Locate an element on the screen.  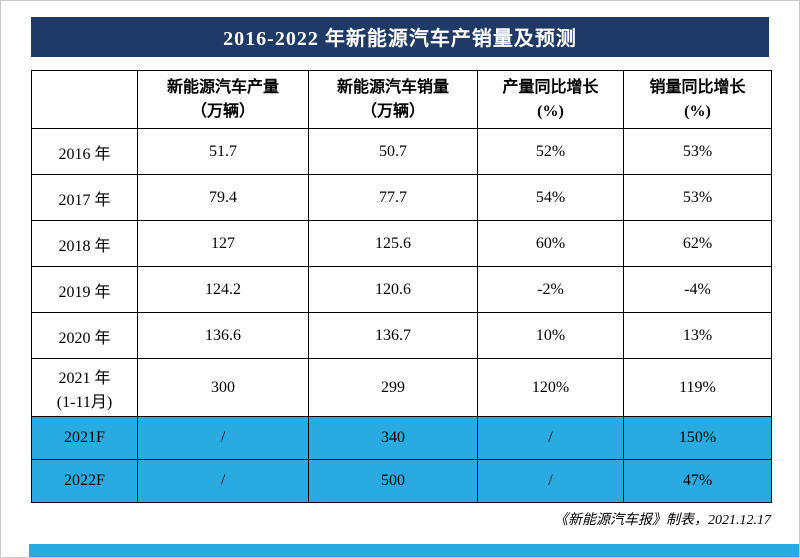
table-row: 2017 年 79.4 77.7 54% 53% is located at coordinates (401, 197).